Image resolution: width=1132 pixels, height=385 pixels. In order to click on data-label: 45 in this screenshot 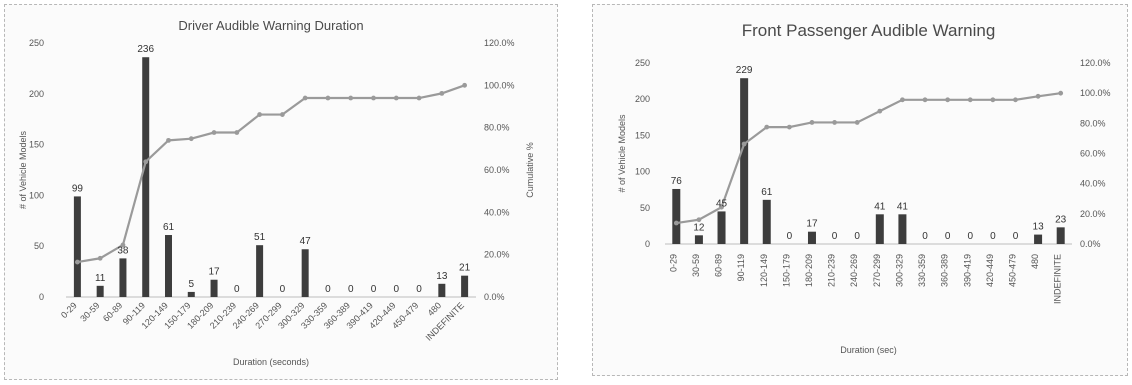, I will do `click(722, 203)`.